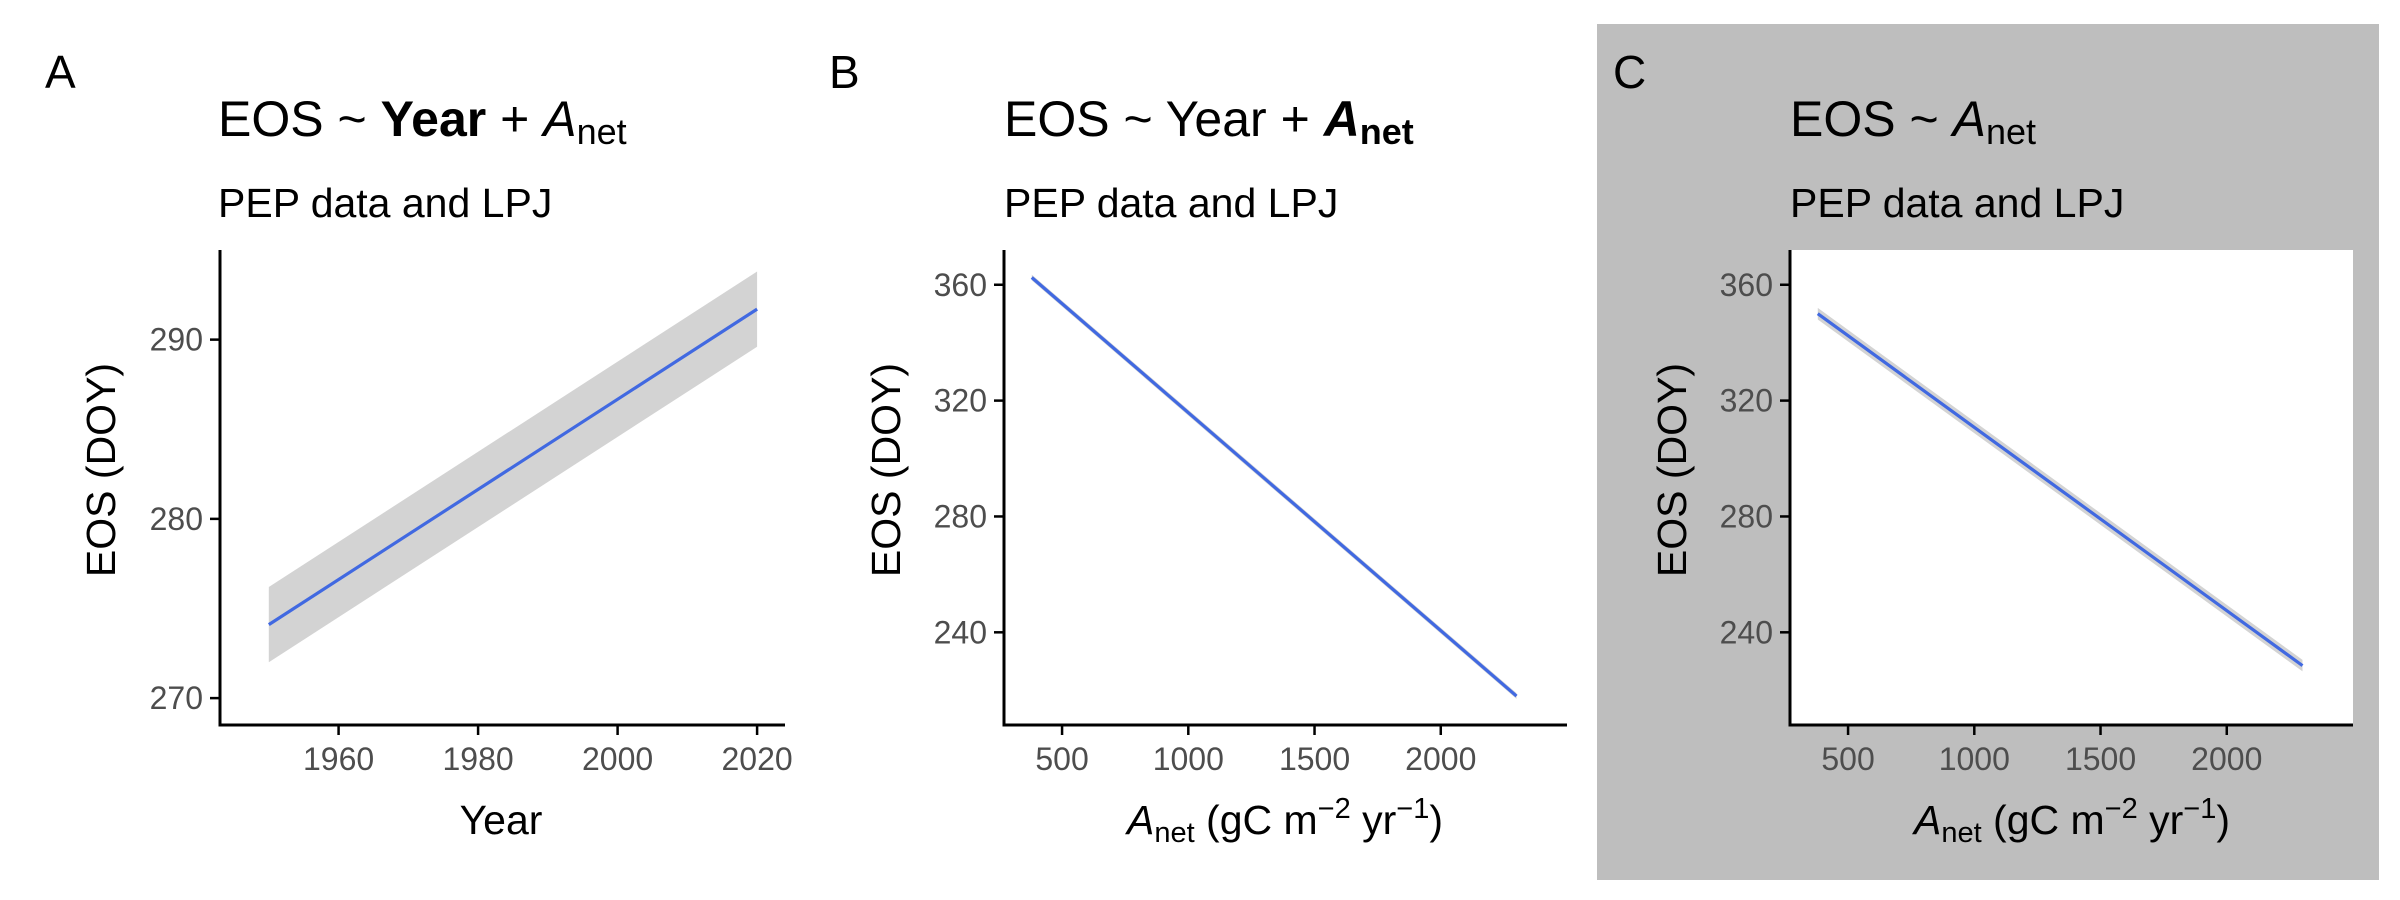 The width and height of the screenshot is (2400, 900). What do you see at coordinates (1061, 759) in the screenshot?
I see `x-tick-label-b: 500` at bounding box center [1061, 759].